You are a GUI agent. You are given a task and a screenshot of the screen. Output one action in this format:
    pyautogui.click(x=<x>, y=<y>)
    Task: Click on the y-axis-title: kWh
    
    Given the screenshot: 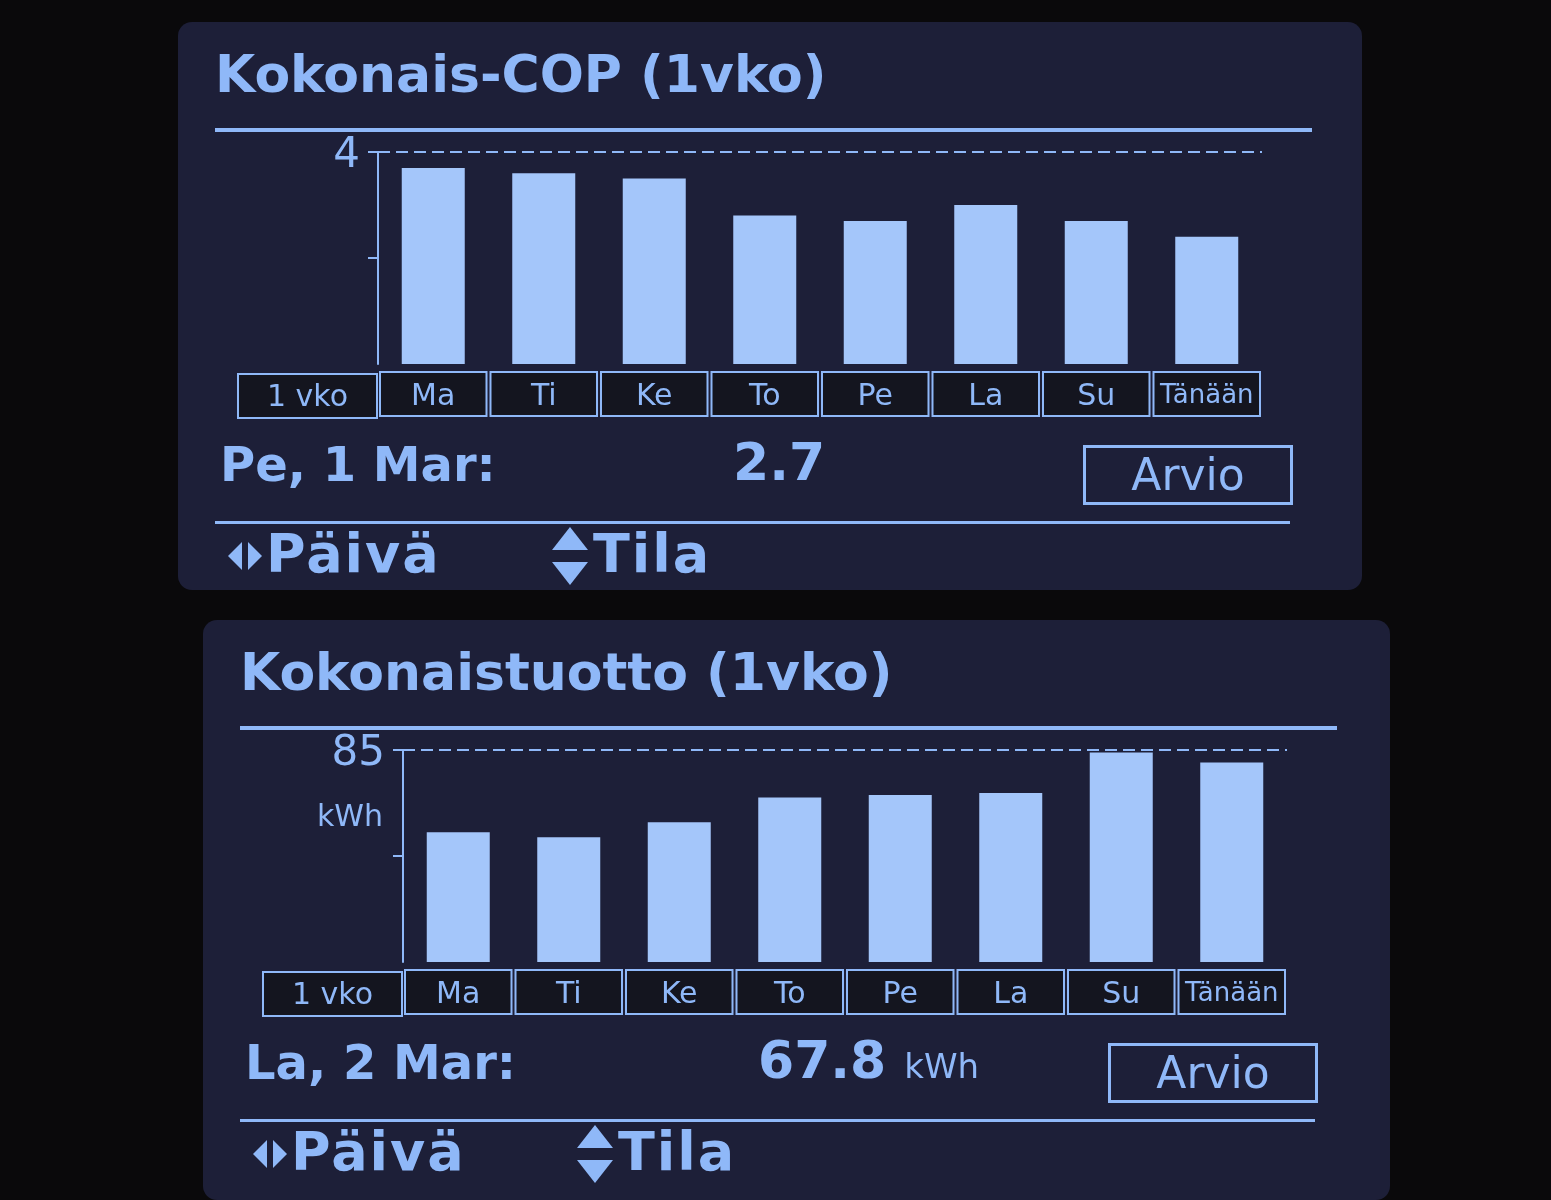 What is the action you would take?
    pyautogui.click(x=349, y=815)
    